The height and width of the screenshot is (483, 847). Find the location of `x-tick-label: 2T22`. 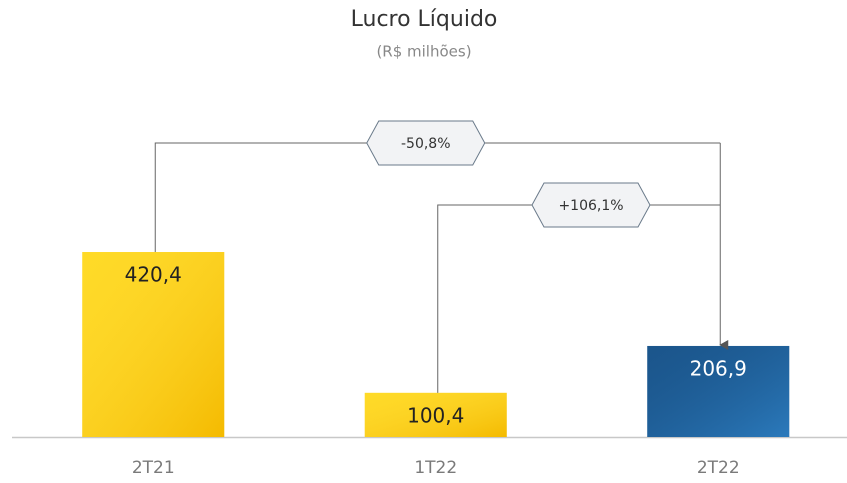

x-tick-label: 2T22 is located at coordinates (718, 468).